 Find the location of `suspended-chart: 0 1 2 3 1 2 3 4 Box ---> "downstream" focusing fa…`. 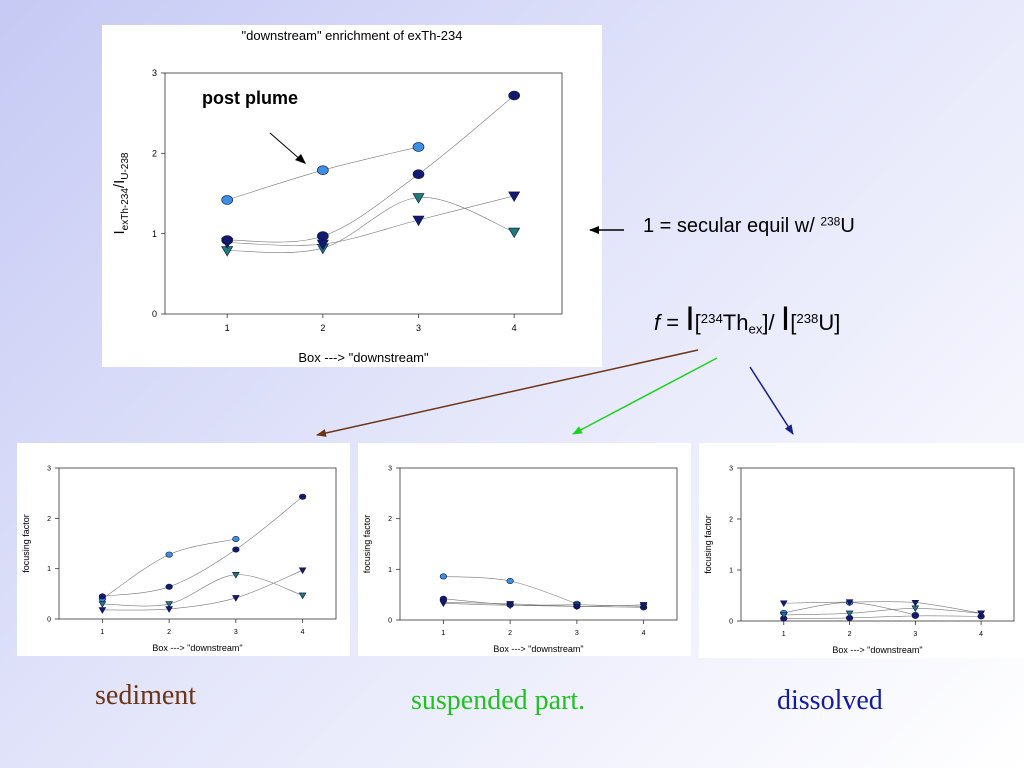

suspended-chart: 0 1 2 3 1 2 3 4 Box ---> "downstream" focusing fa… is located at coordinates (520, 559).